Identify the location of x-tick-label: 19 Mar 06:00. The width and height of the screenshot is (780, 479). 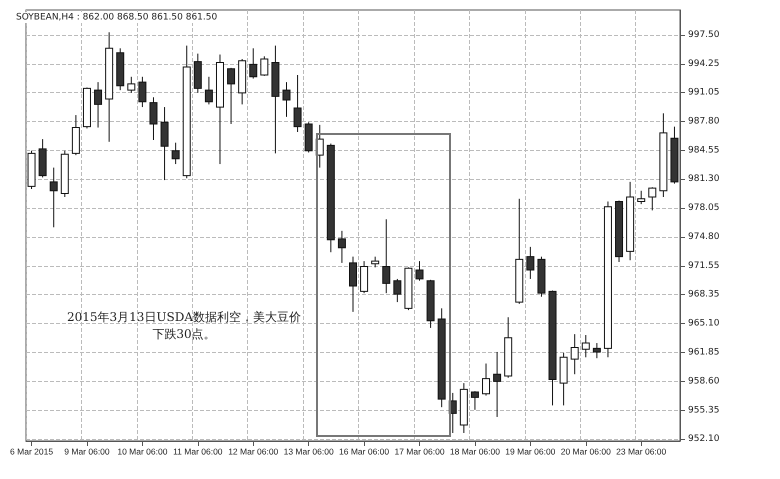
(530, 451).